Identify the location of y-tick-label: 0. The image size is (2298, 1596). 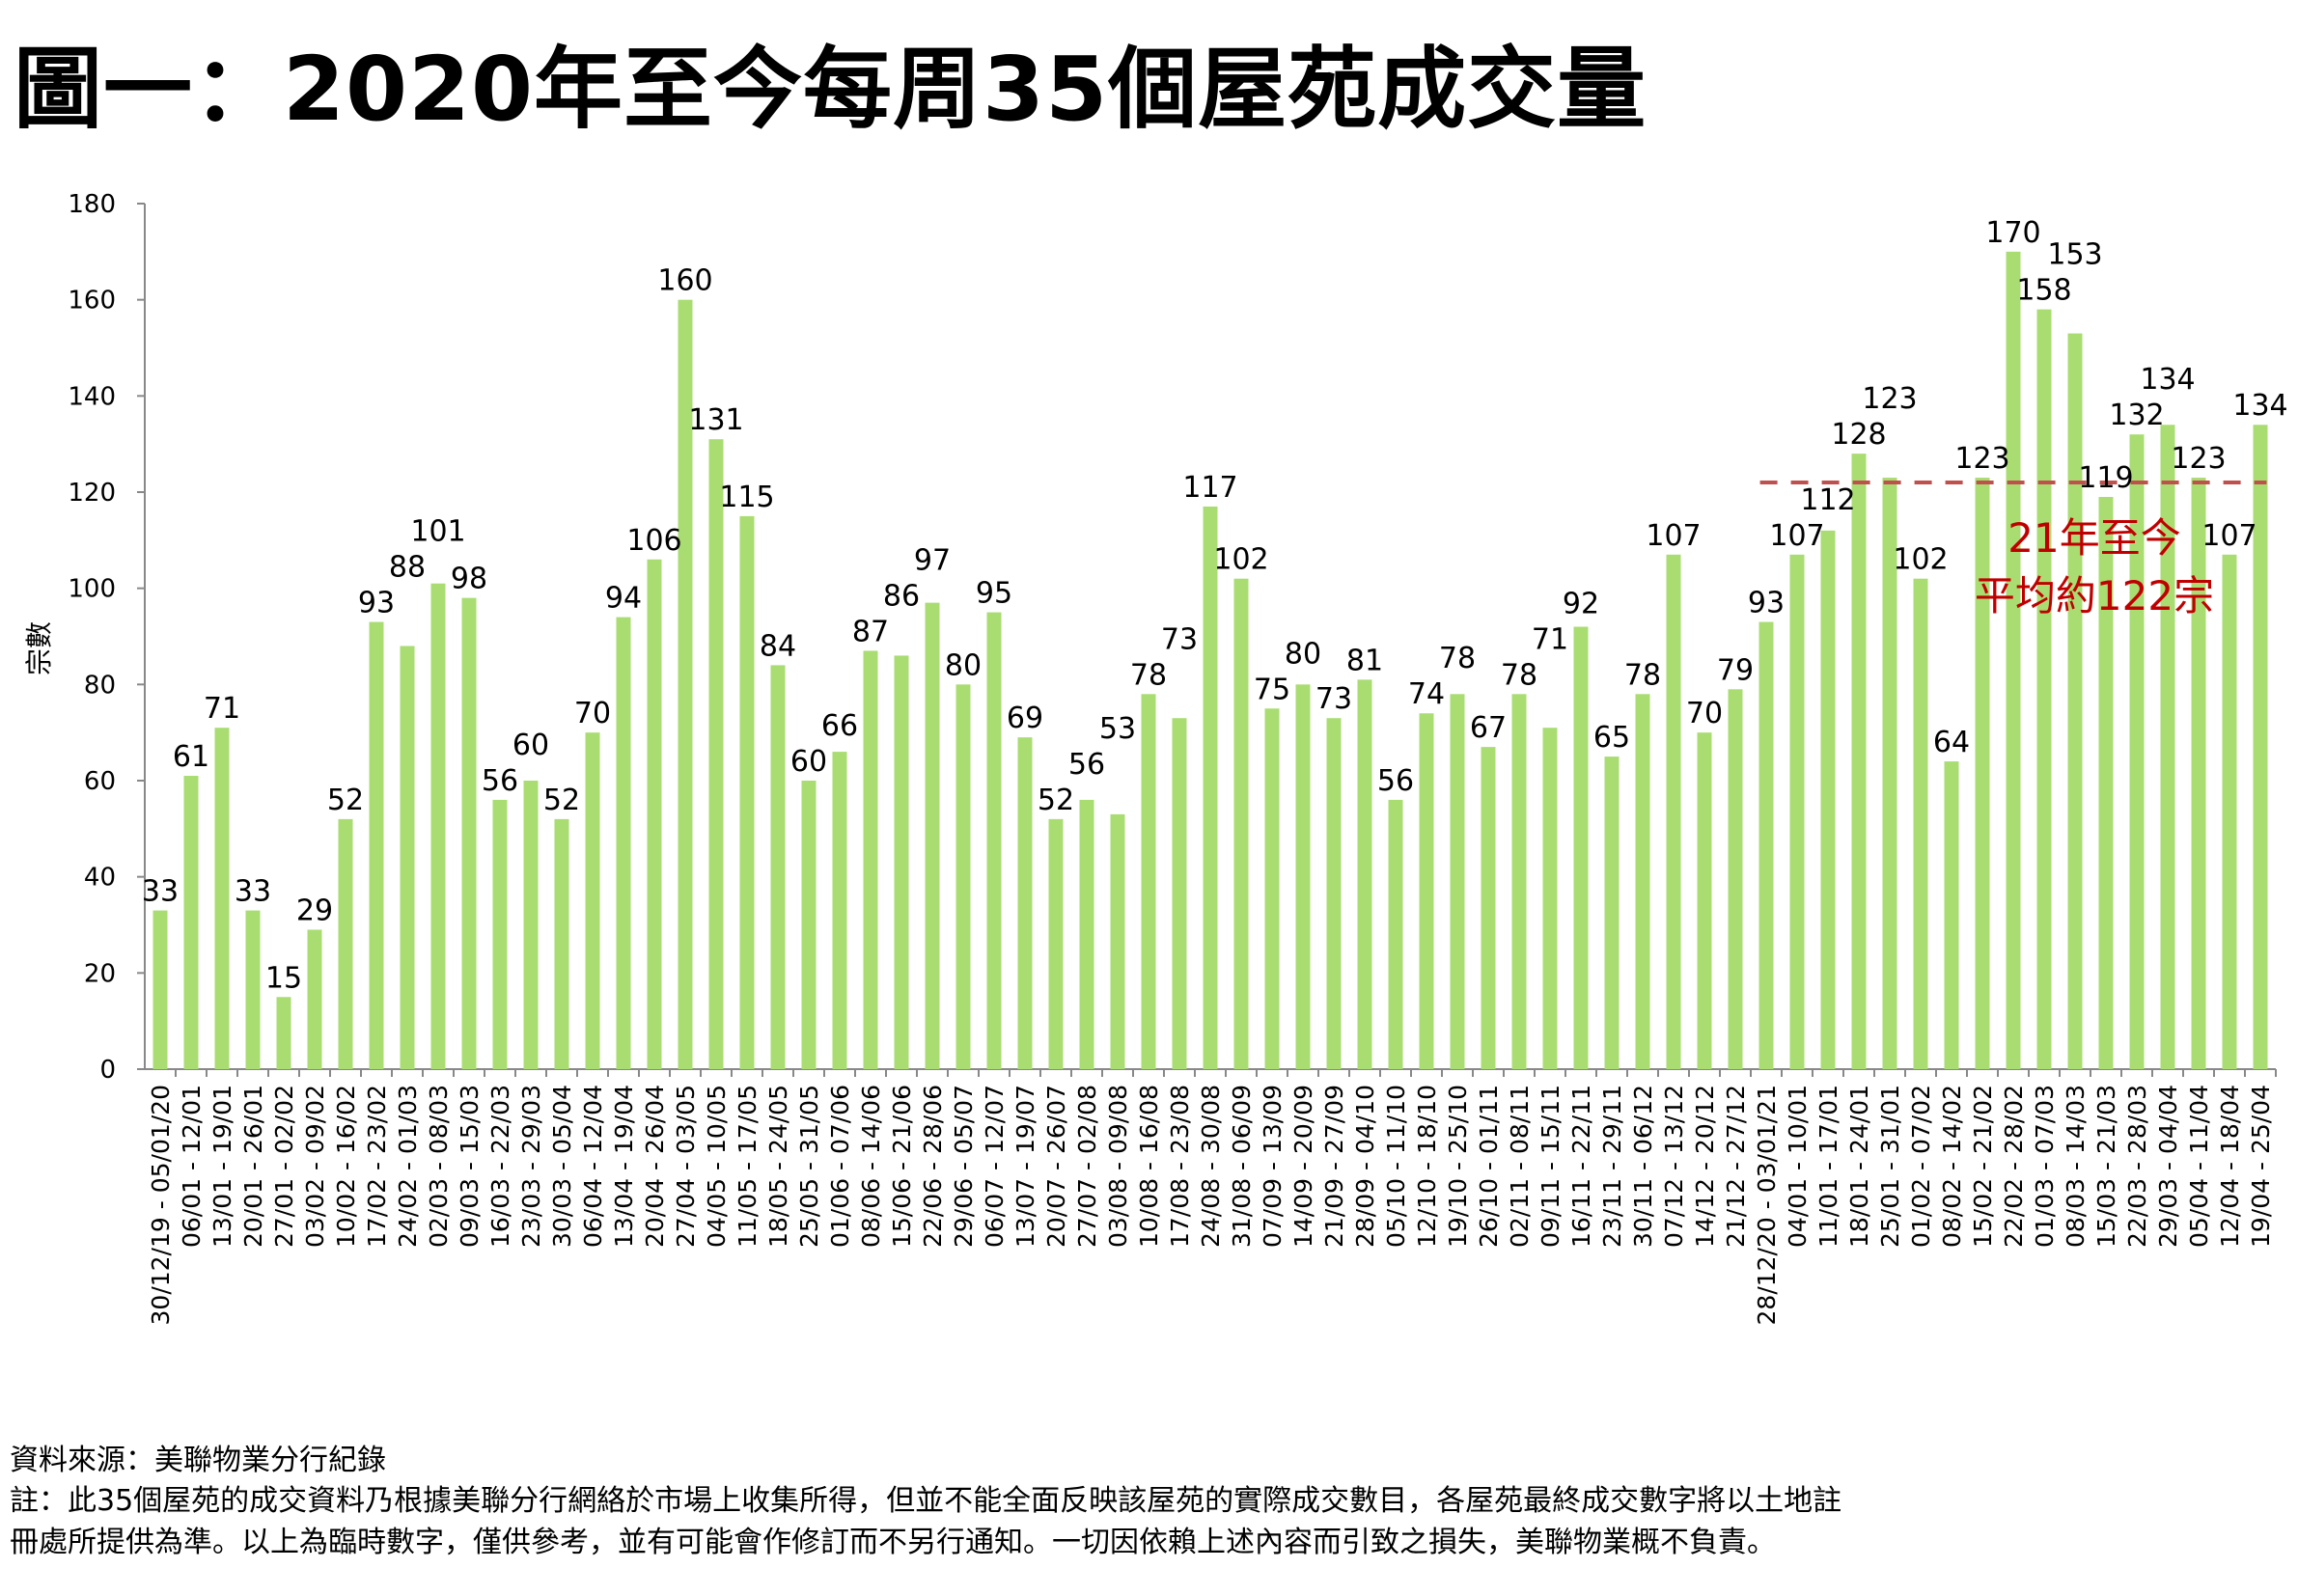
(108, 1070).